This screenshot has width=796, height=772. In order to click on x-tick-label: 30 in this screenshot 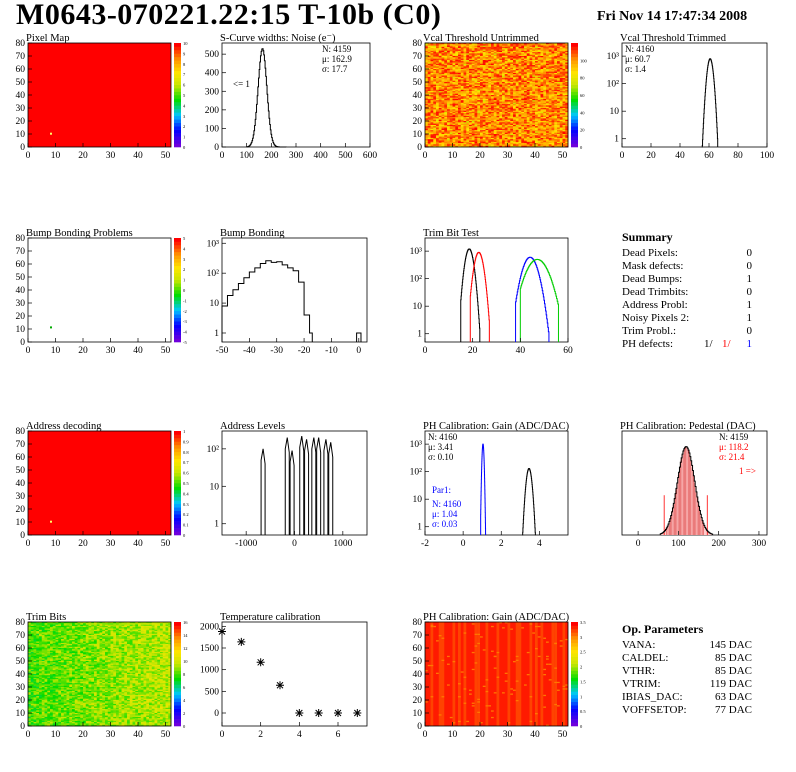, I will do `click(111, 351)`.